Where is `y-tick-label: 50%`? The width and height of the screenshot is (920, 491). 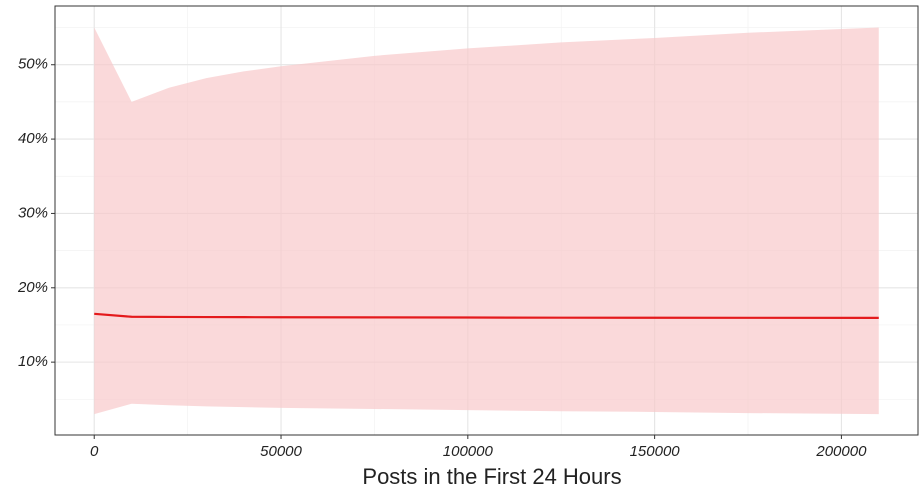 y-tick-label: 50% is located at coordinates (33, 64).